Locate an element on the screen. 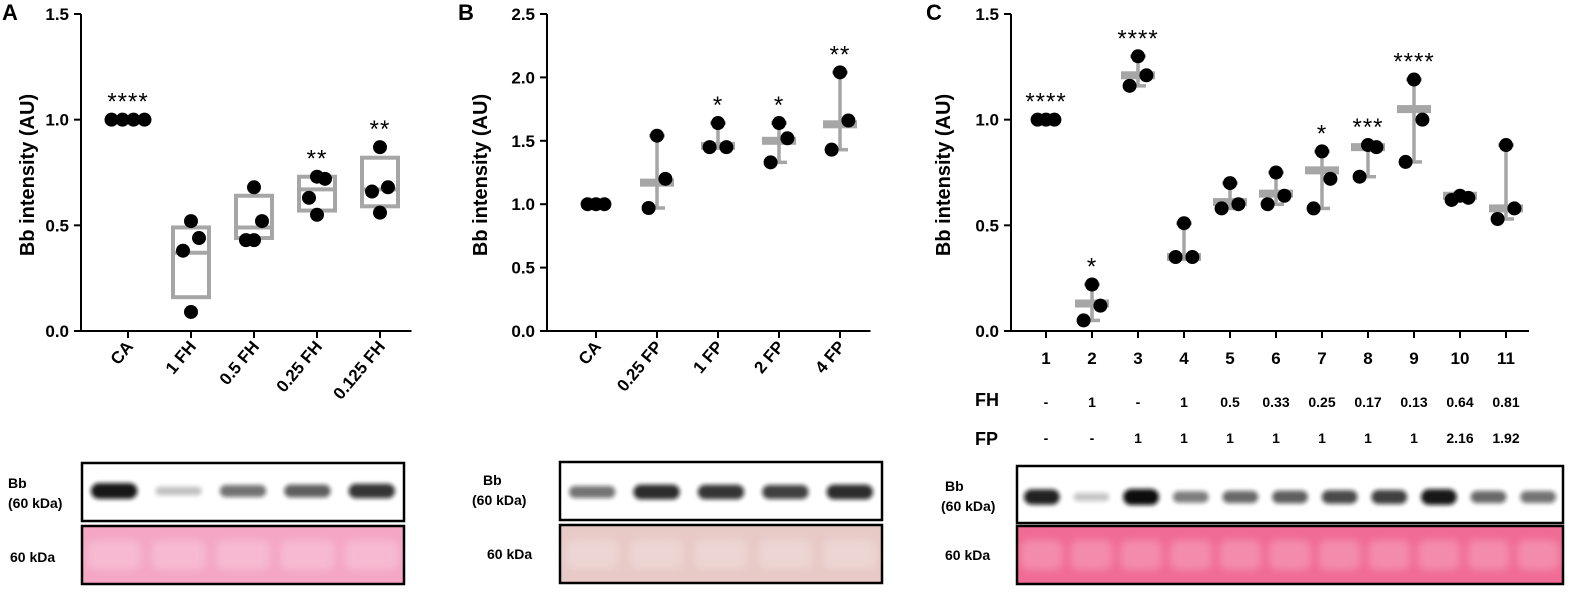  x-tick-label-c: 3 is located at coordinates (1137, 358).